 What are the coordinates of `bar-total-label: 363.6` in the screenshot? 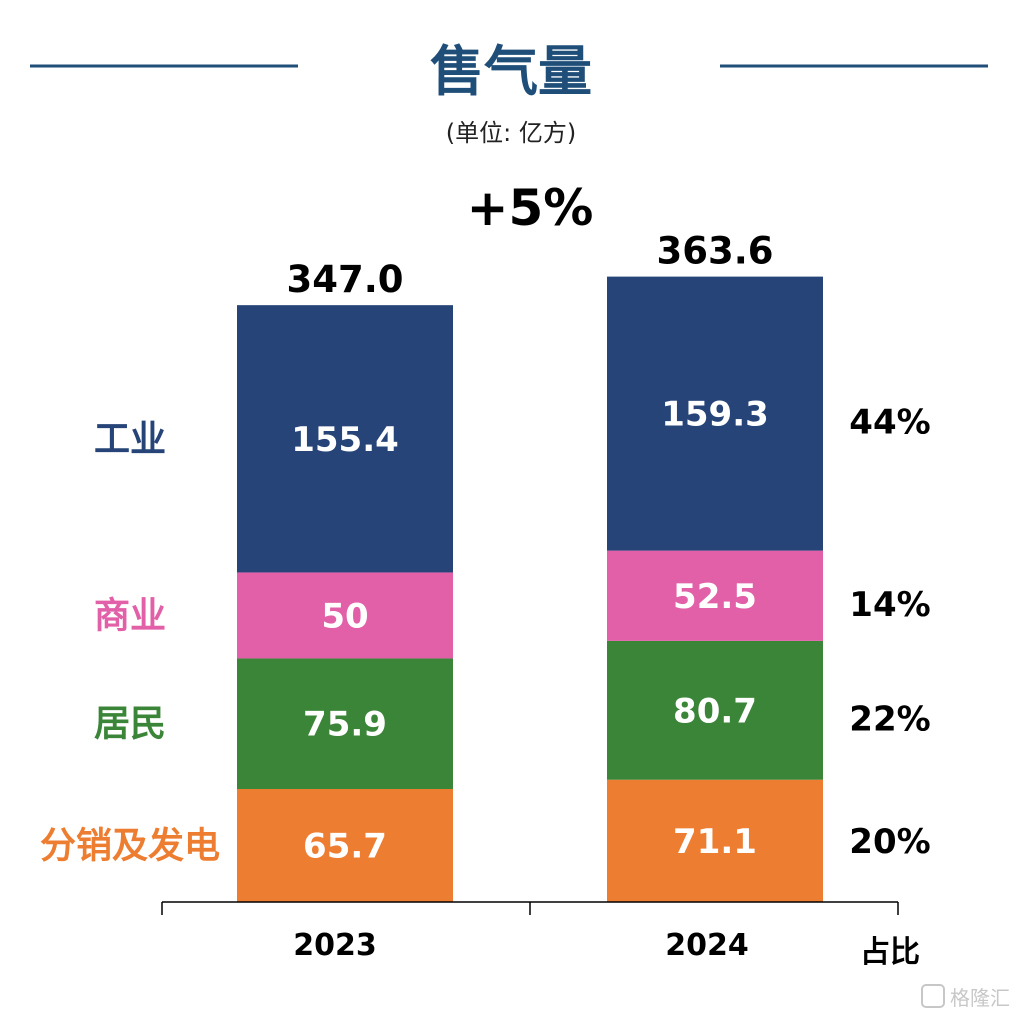 It's located at (714, 251).